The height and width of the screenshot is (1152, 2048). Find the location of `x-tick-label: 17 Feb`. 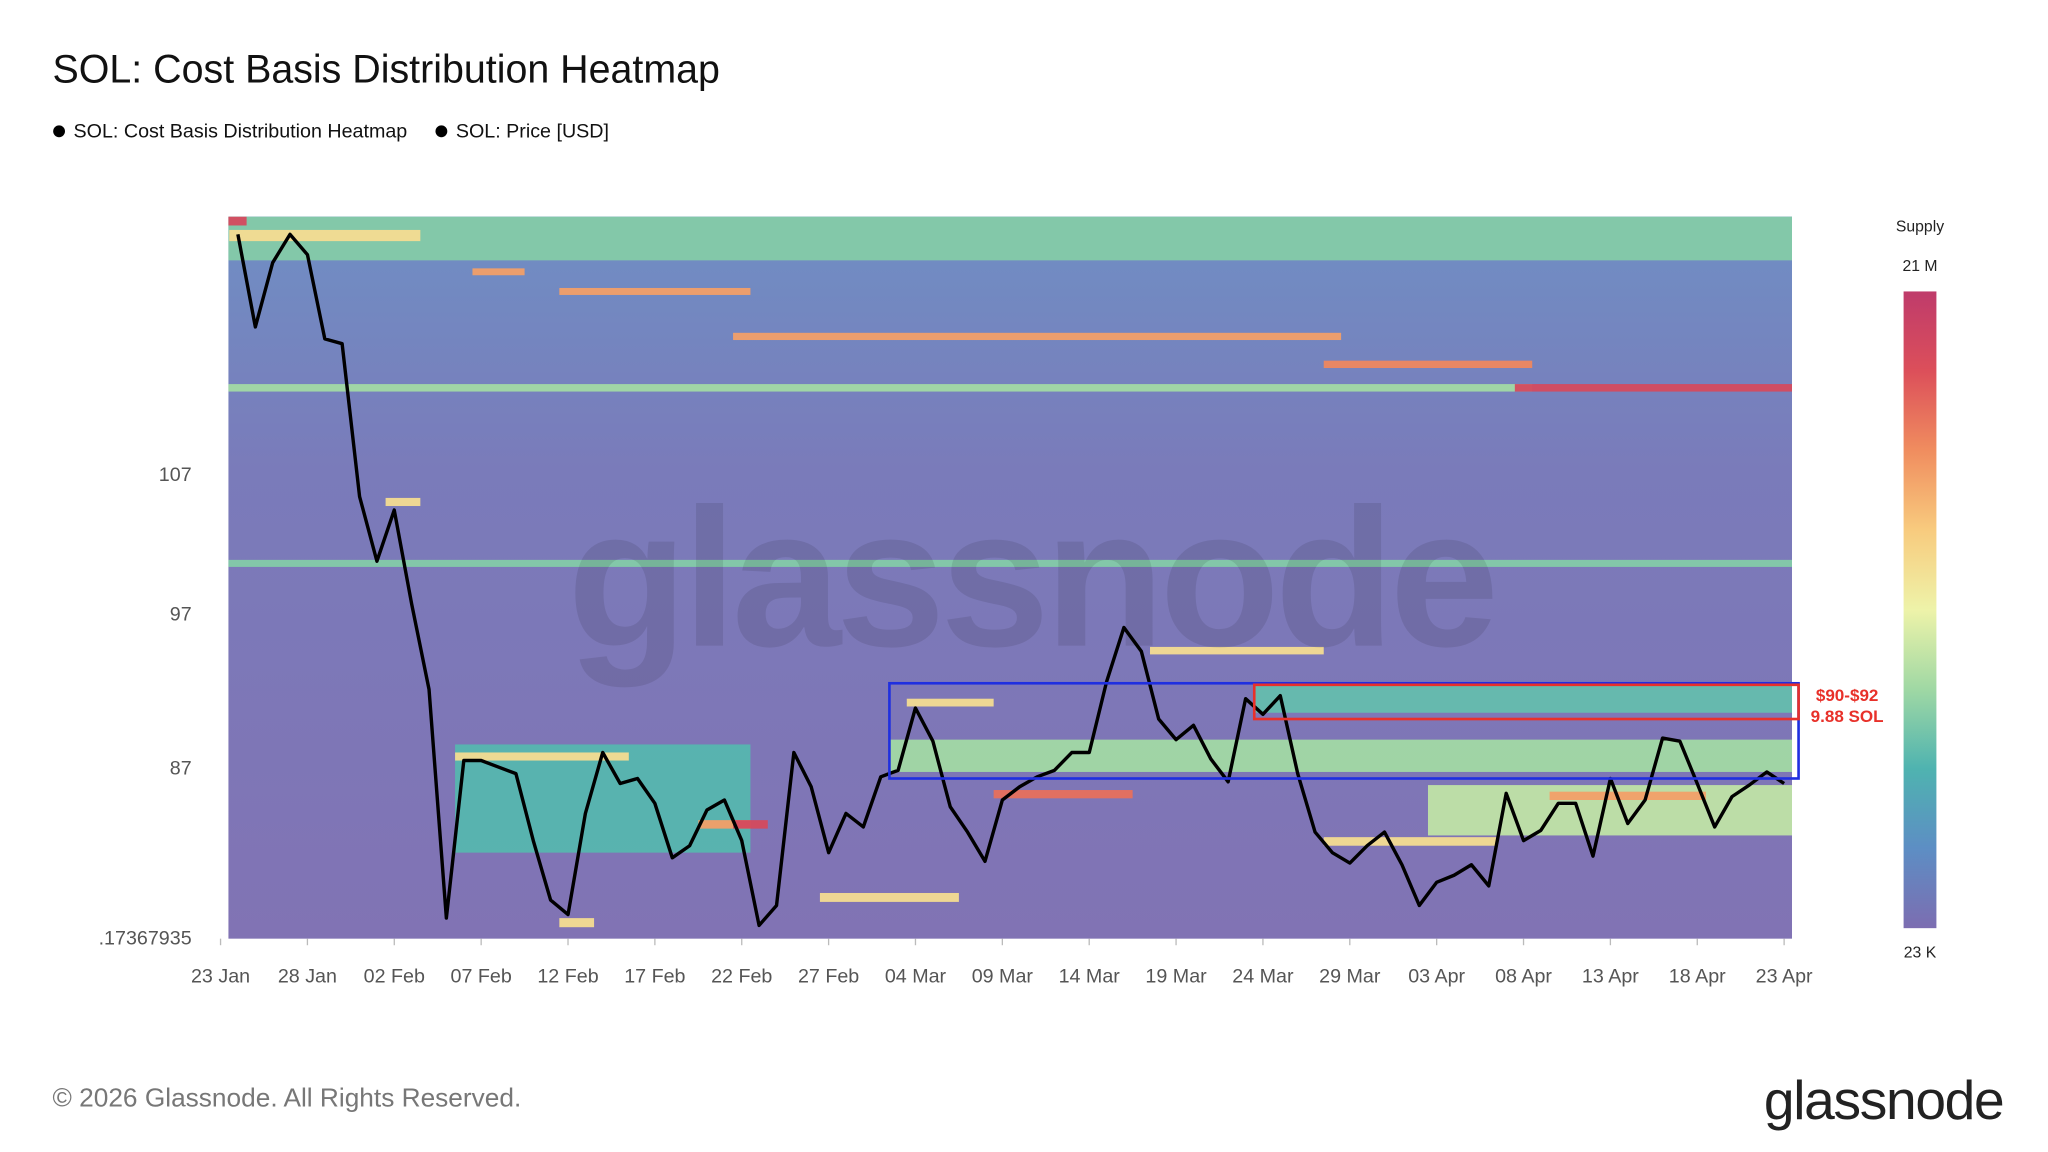

x-tick-label: 17 Feb is located at coordinates (654, 977).